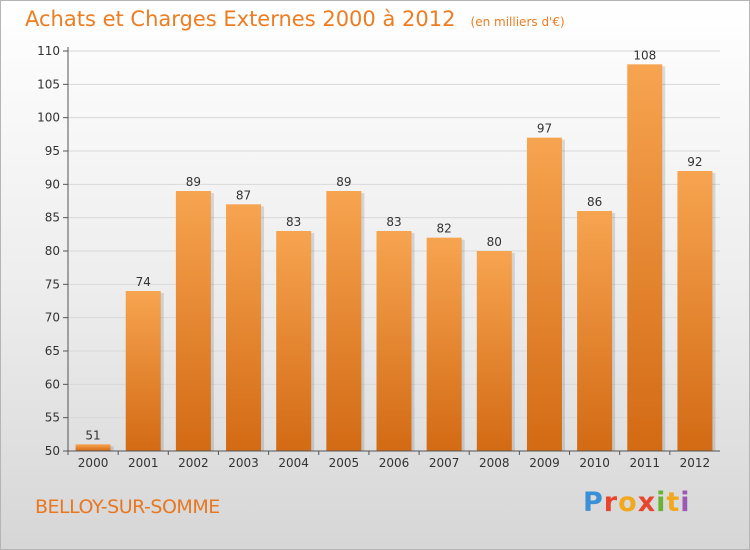  Describe the element at coordinates (595, 331) in the screenshot. I see `bar-2010` at that location.